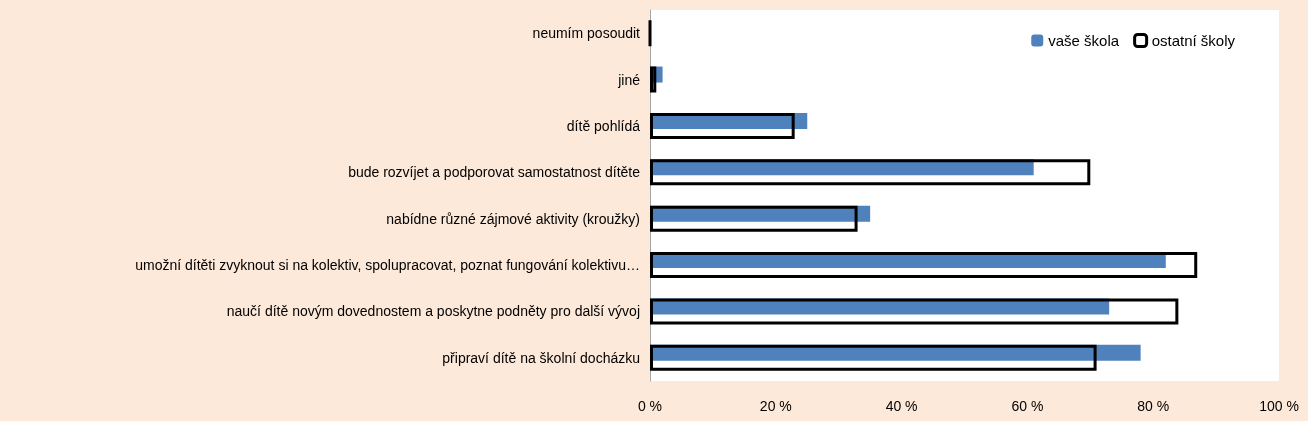 The width and height of the screenshot is (1308, 421). Describe the element at coordinates (494, 172) in the screenshot. I see `y-tick-label: bude rozvíjet a podporovat samostatnost dítěte` at that location.